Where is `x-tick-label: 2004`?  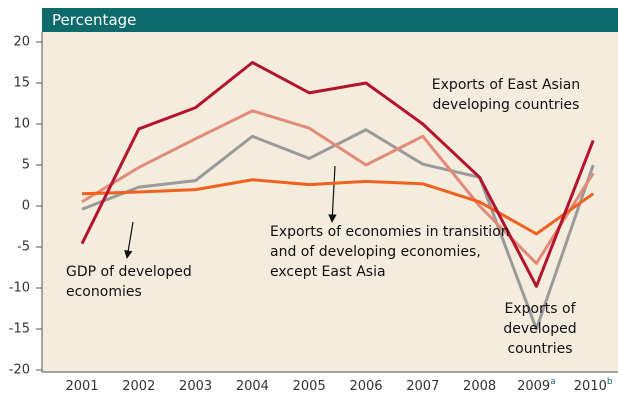
x-tick-label: 2004 is located at coordinates (252, 386).